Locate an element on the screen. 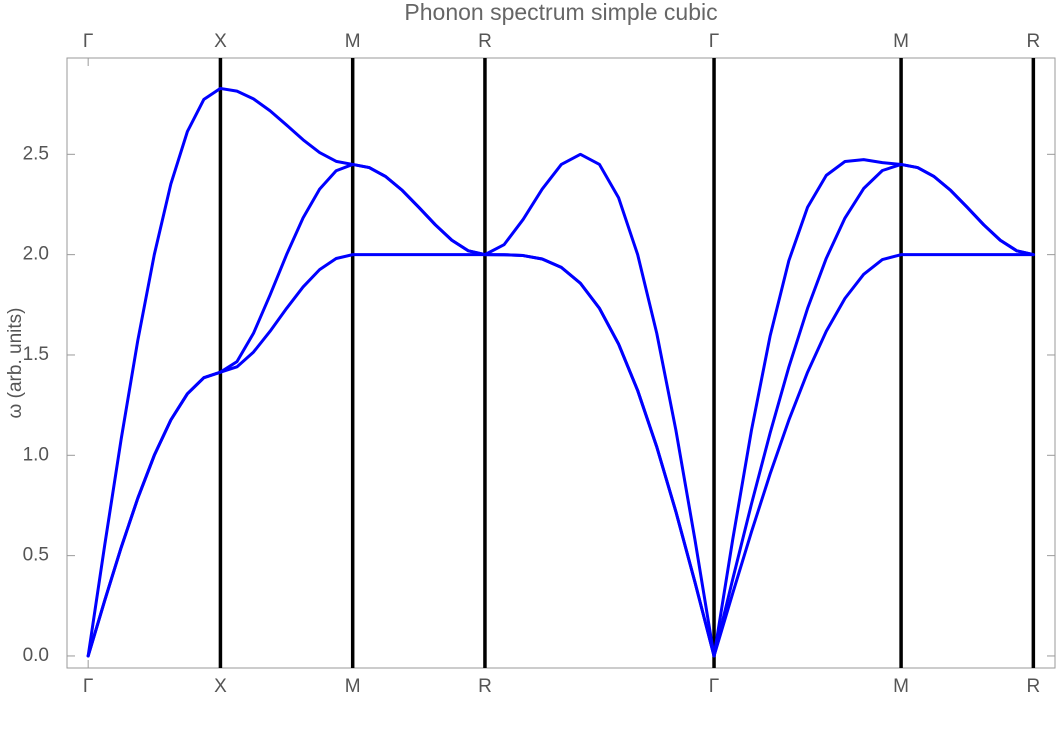 Image resolution: width=1056 pixels, height=732 pixels. y-tick-label: 2.5 is located at coordinates (36, 153).